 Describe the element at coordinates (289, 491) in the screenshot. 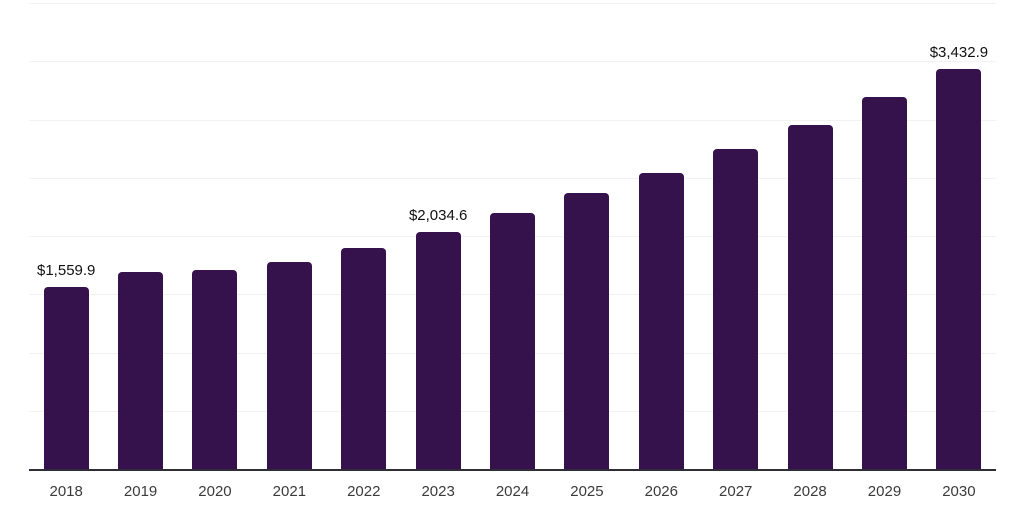

I see `x-tick-label-2021: 2021` at that location.